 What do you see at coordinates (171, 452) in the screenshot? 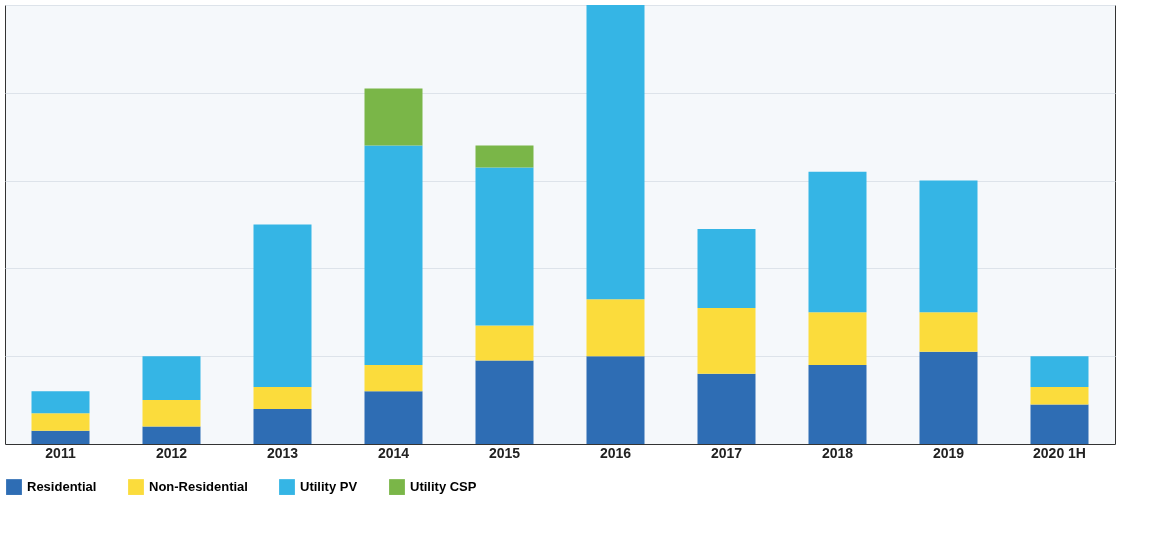
I see `x-tick-label: 2012` at bounding box center [171, 452].